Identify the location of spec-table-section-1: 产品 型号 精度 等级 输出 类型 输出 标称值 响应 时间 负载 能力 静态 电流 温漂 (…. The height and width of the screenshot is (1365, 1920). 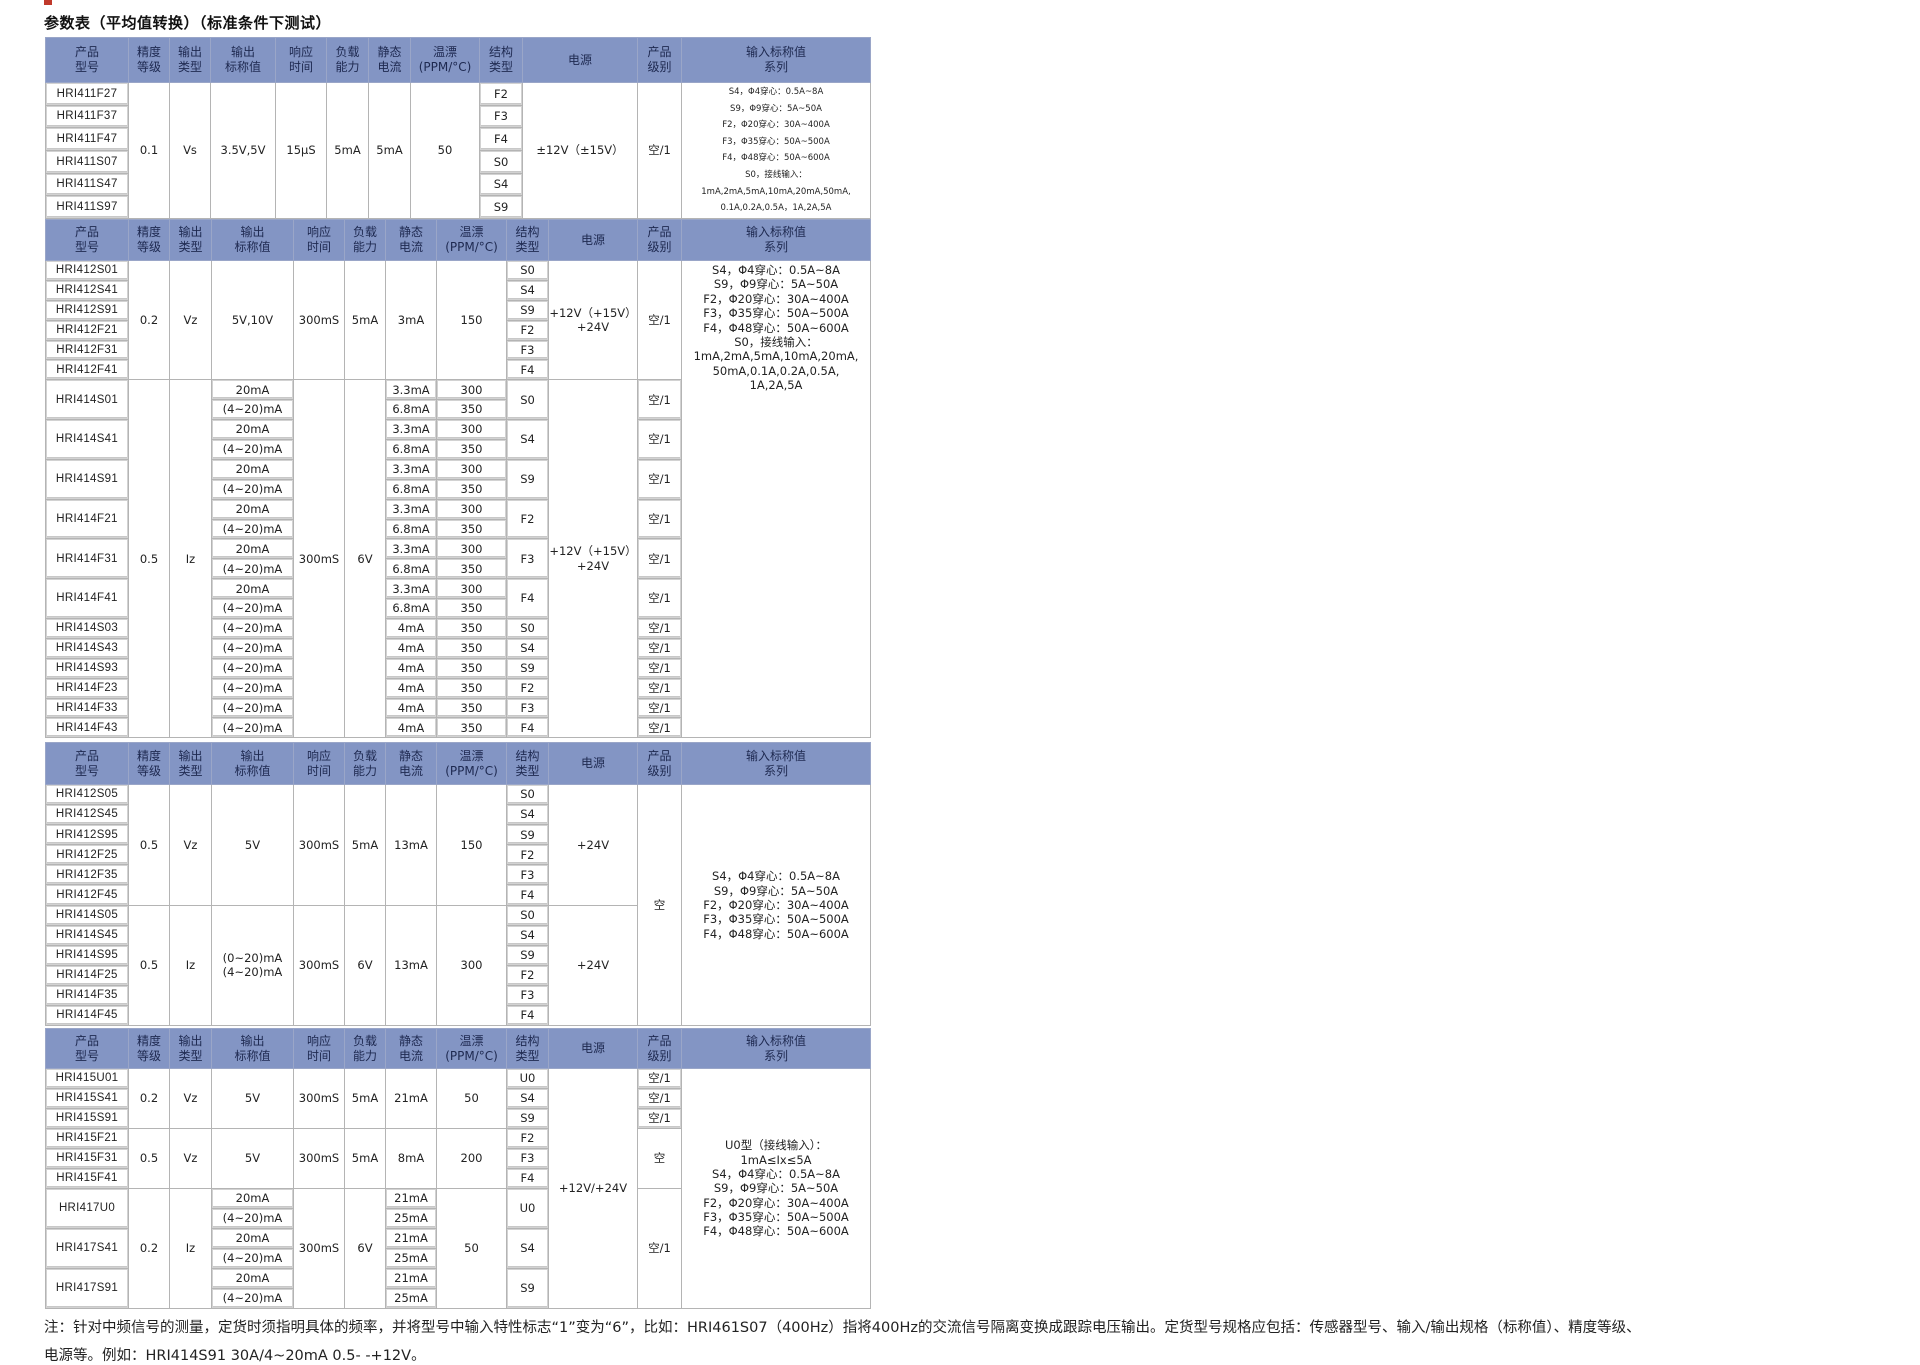
(458, 128).